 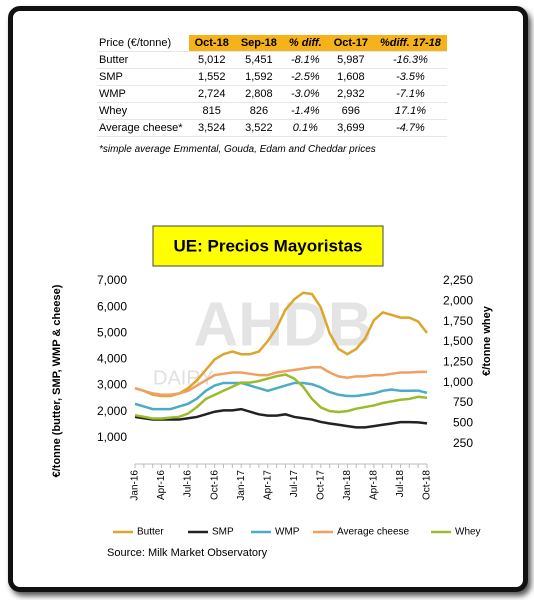 I want to click on table-cell: 5,987, so click(x=350, y=60).